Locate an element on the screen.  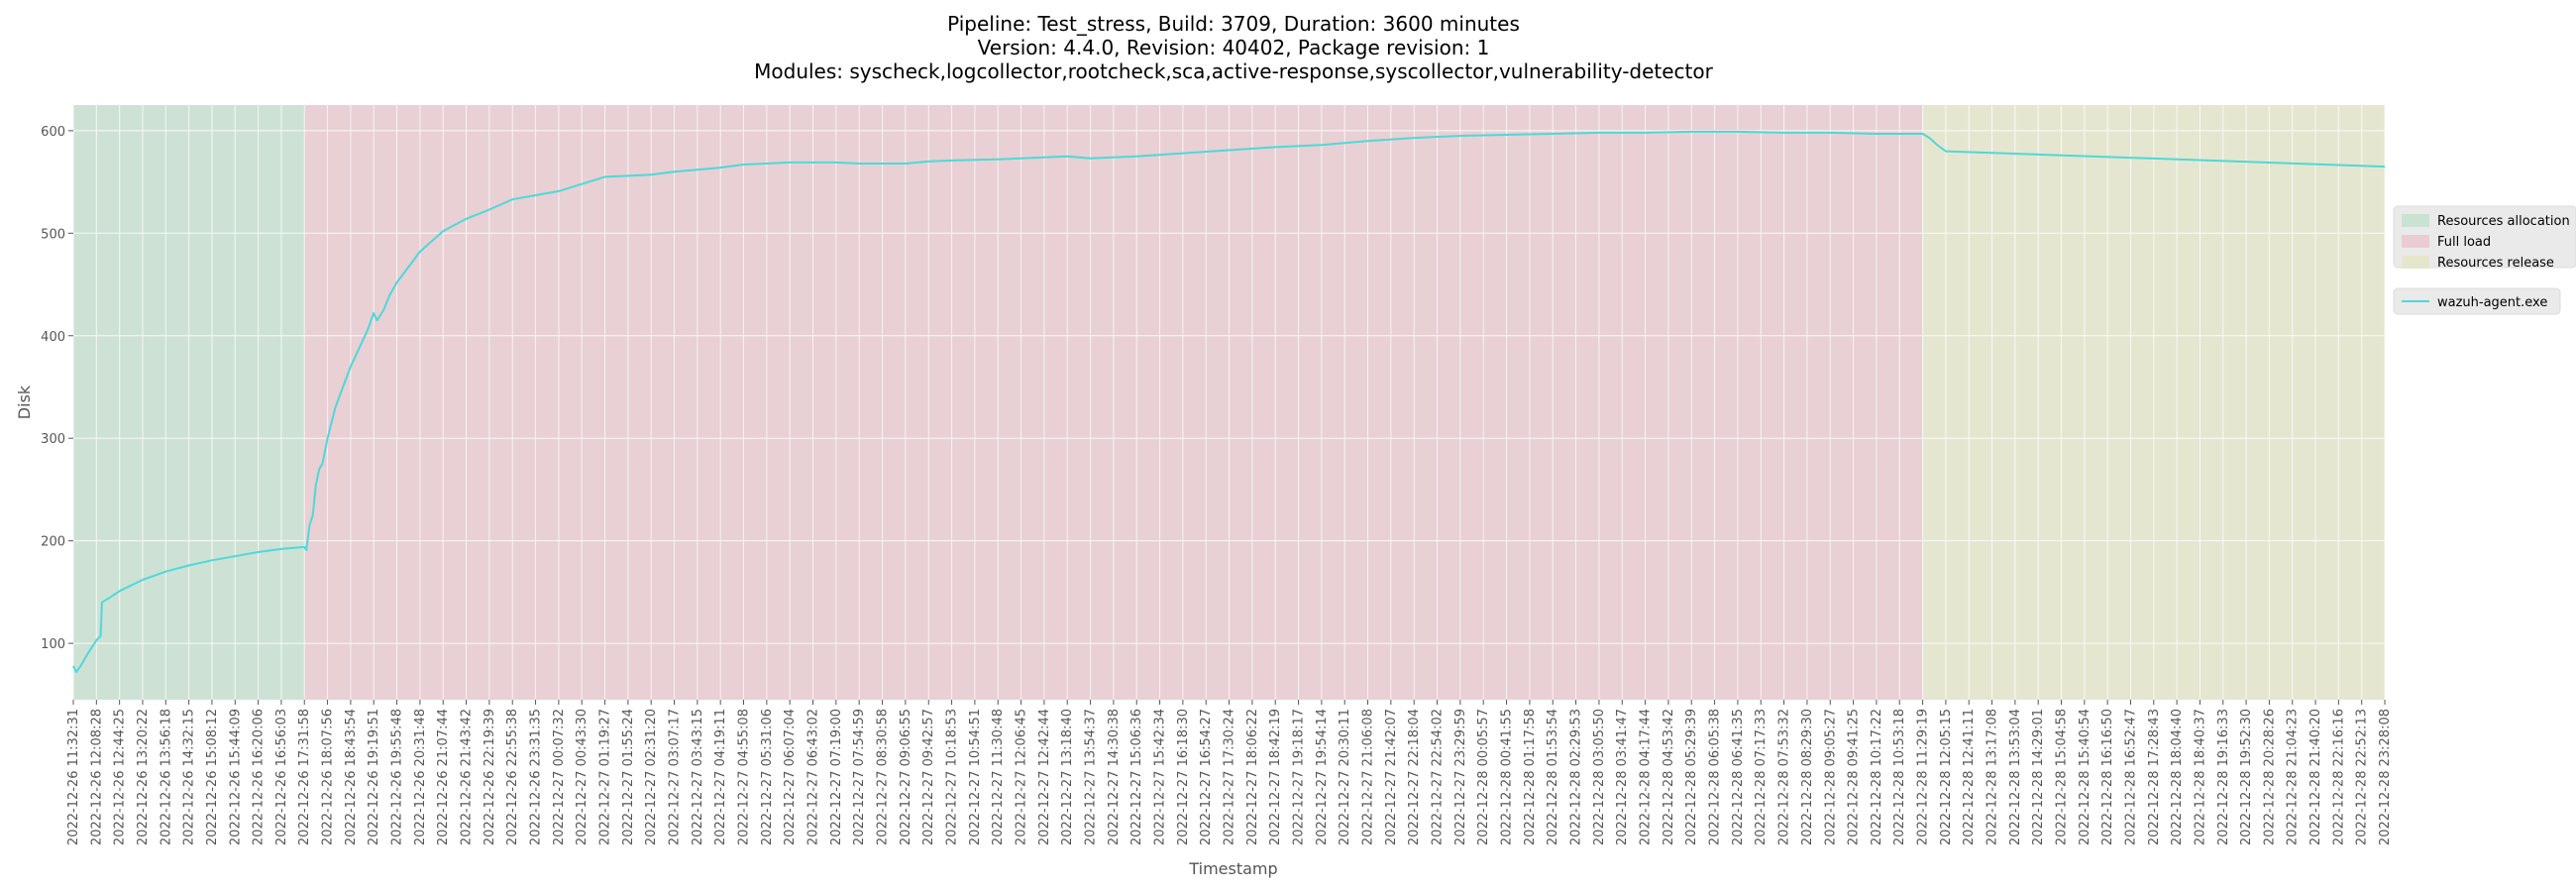
x-tick-label: 2022-12-28 16:52:47 is located at coordinates (2130, 777).